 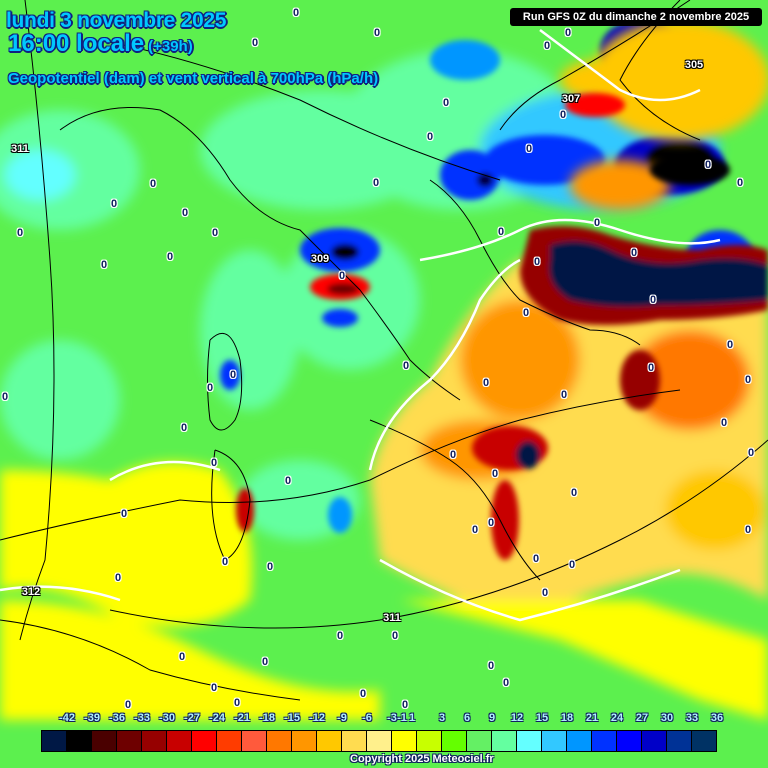 What do you see at coordinates (67, 718) in the screenshot?
I see `colorbar-tick-label: -42` at bounding box center [67, 718].